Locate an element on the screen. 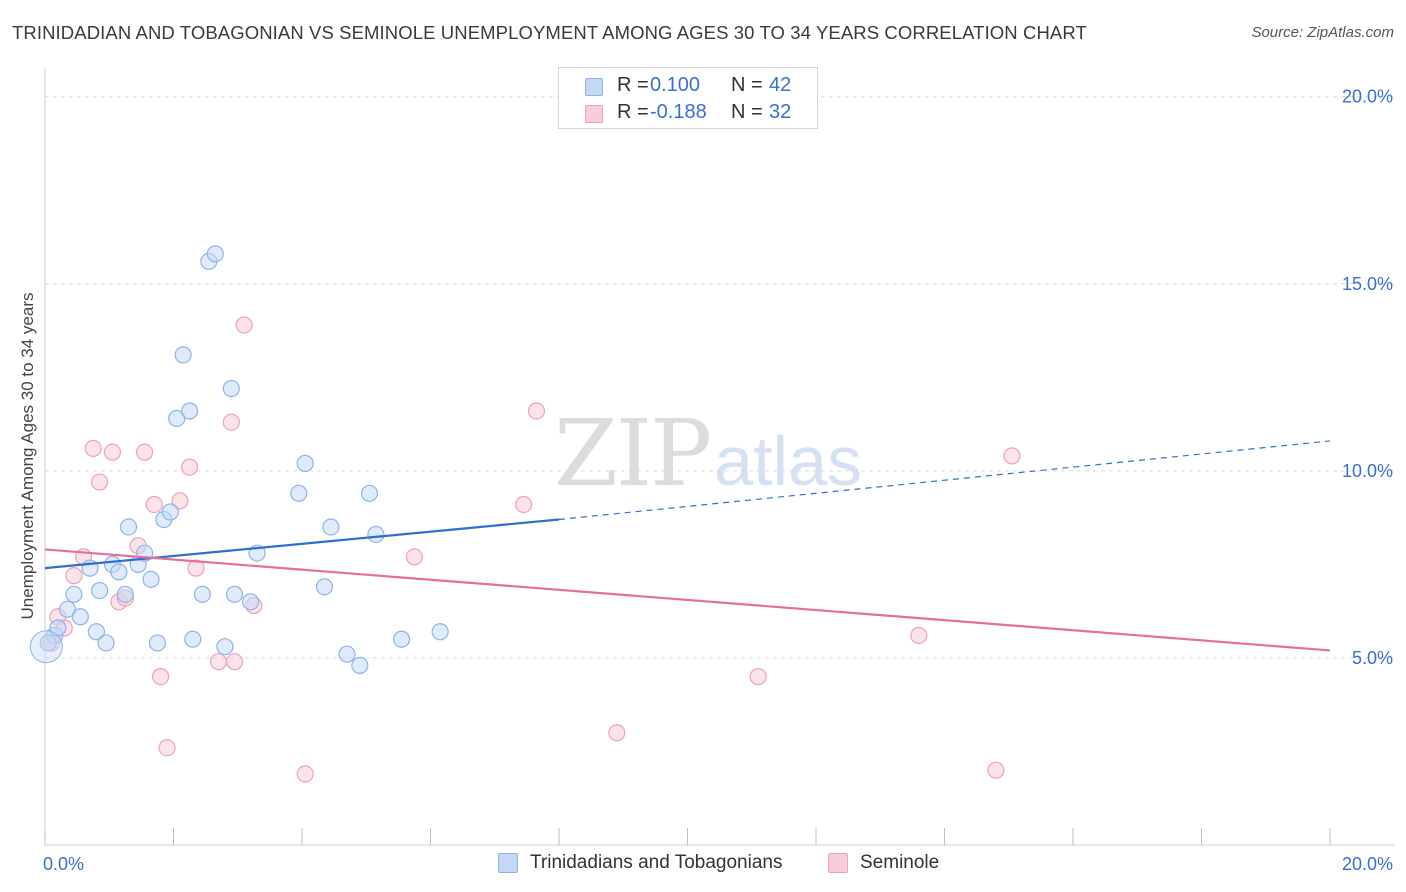 The height and width of the screenshot is (892, 1406). trinidadian-trend-extension is located at coordinates (944, 480).